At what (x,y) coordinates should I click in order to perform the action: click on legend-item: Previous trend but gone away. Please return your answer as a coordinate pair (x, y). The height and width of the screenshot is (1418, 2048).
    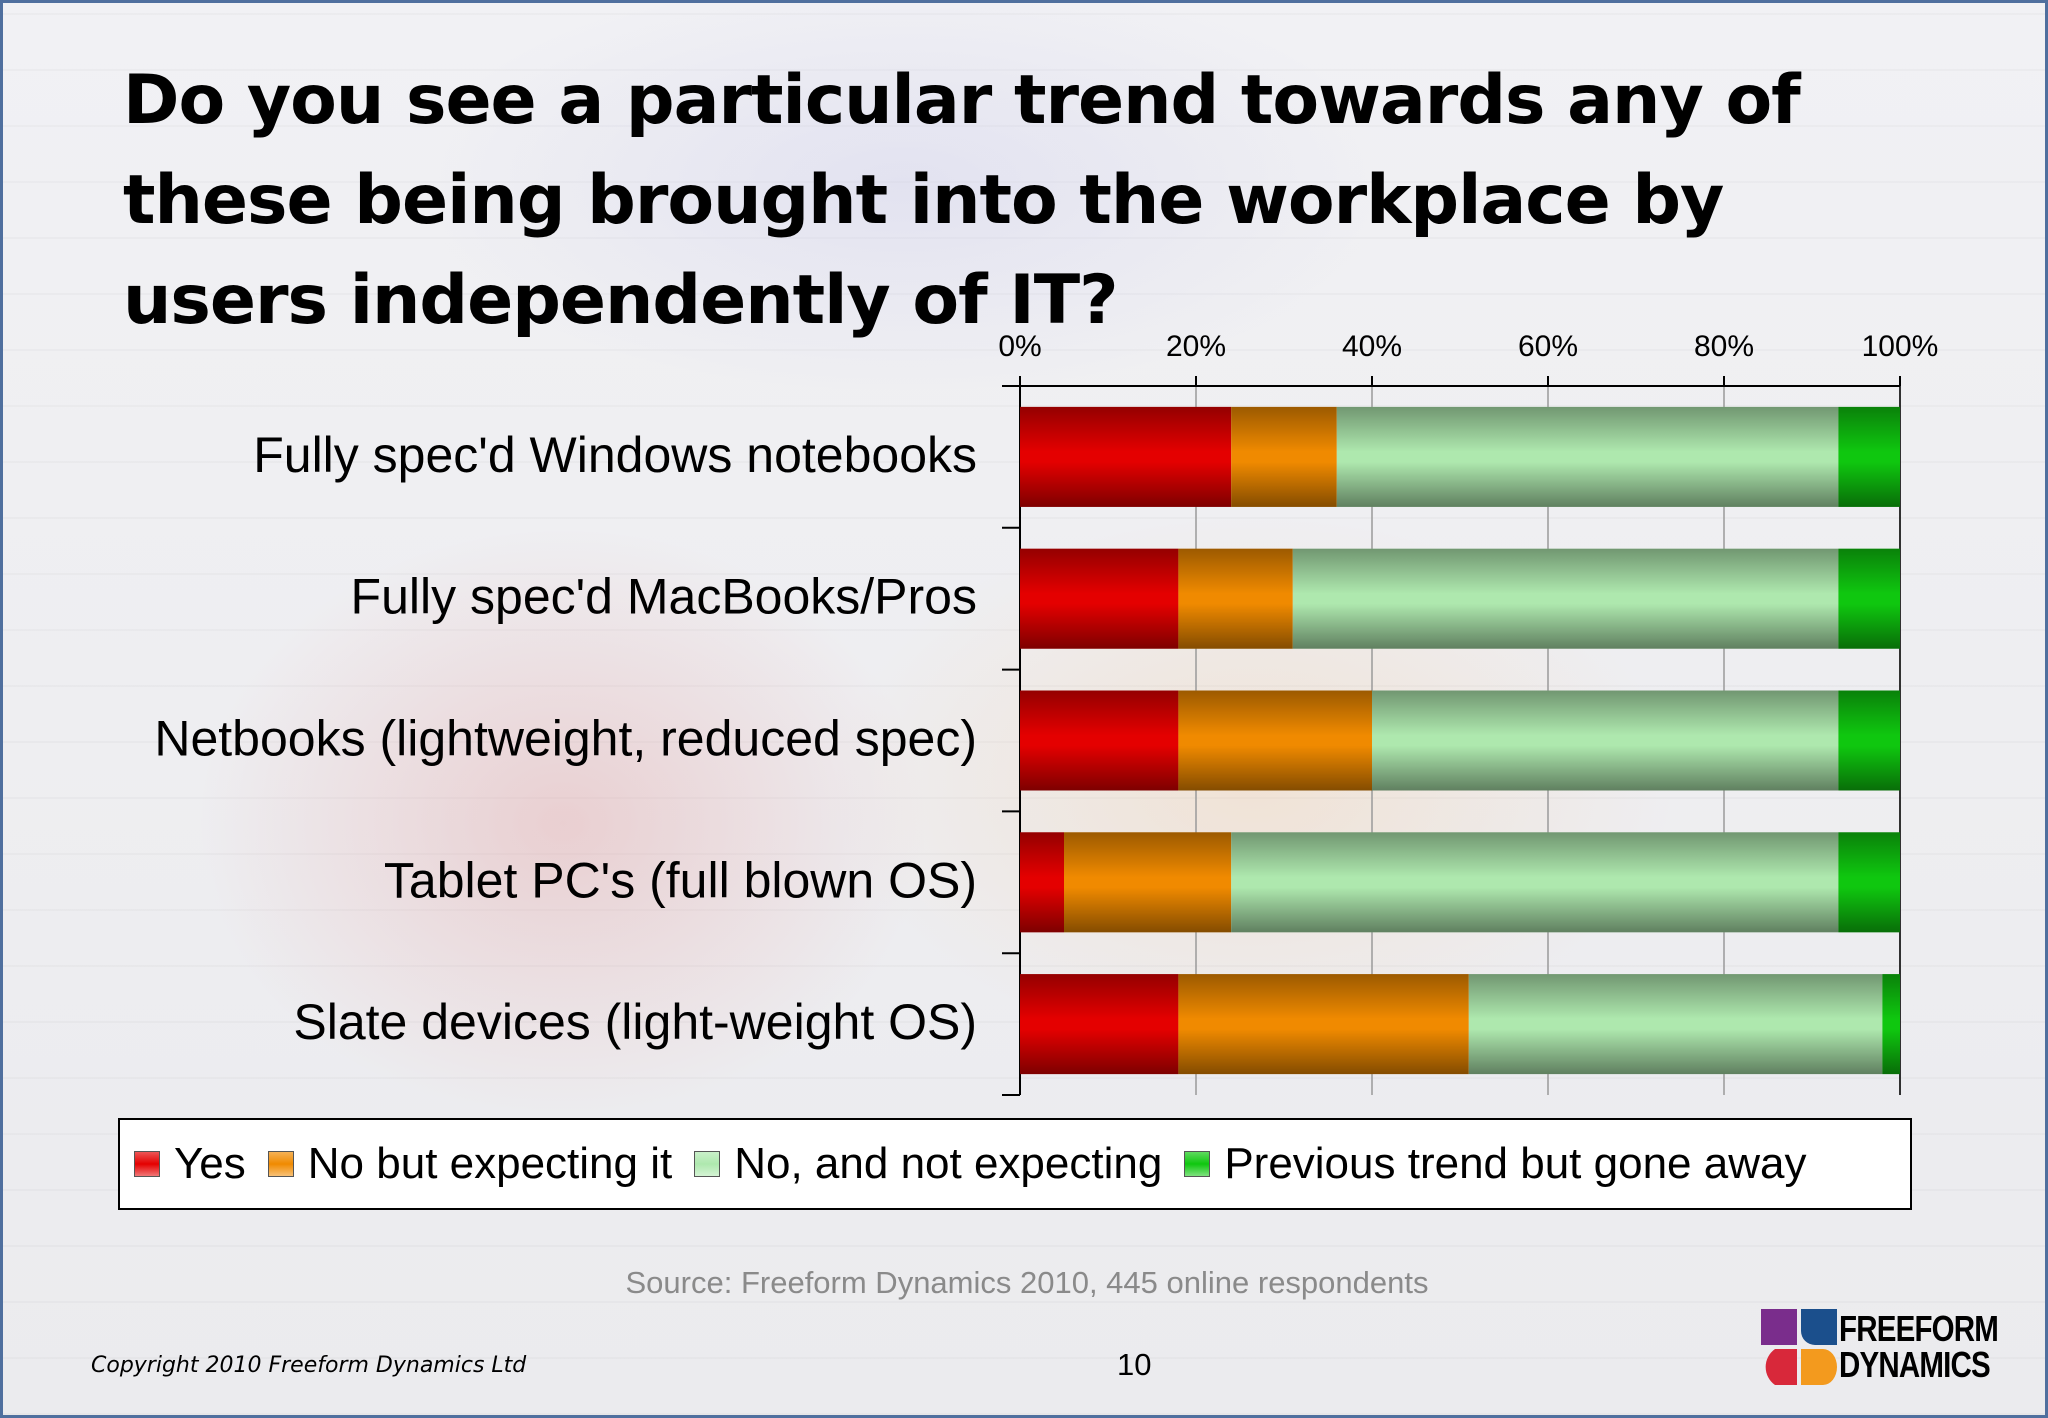
    Looking at the image, I should click on (1495, 1164).